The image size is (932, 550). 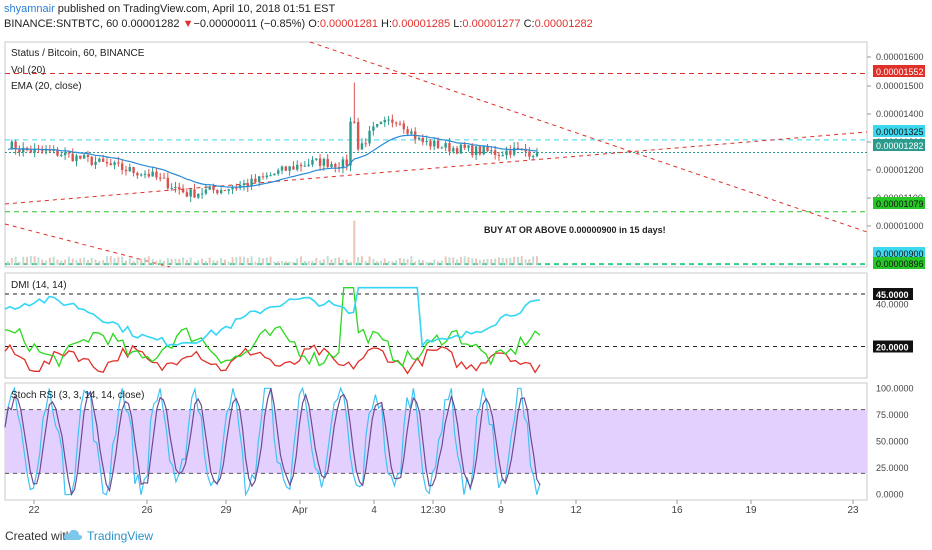 What do you see at coordinates (226, 510) in the screenshot?
I see `x-tick-label: 29` at bounding box center [226, 510].